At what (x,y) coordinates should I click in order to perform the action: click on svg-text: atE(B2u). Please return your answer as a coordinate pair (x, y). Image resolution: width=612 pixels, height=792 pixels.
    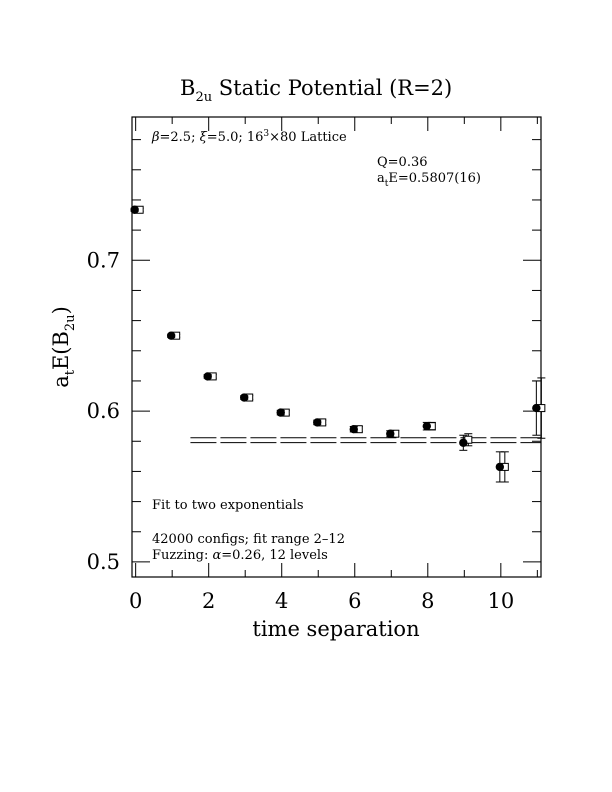
    Looking at the image, I should click on (63, 347).